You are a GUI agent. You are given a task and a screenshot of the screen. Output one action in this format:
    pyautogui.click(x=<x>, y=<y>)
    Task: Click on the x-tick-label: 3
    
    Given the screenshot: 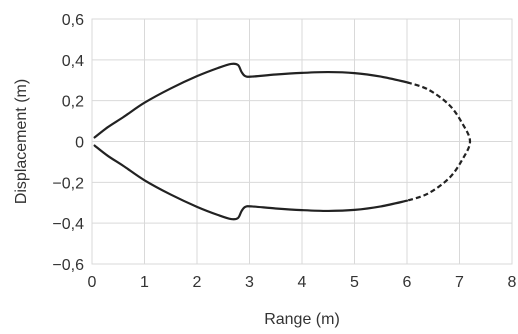 What is the action you would take?
    pyautogui.click(x=249, y=282)
    